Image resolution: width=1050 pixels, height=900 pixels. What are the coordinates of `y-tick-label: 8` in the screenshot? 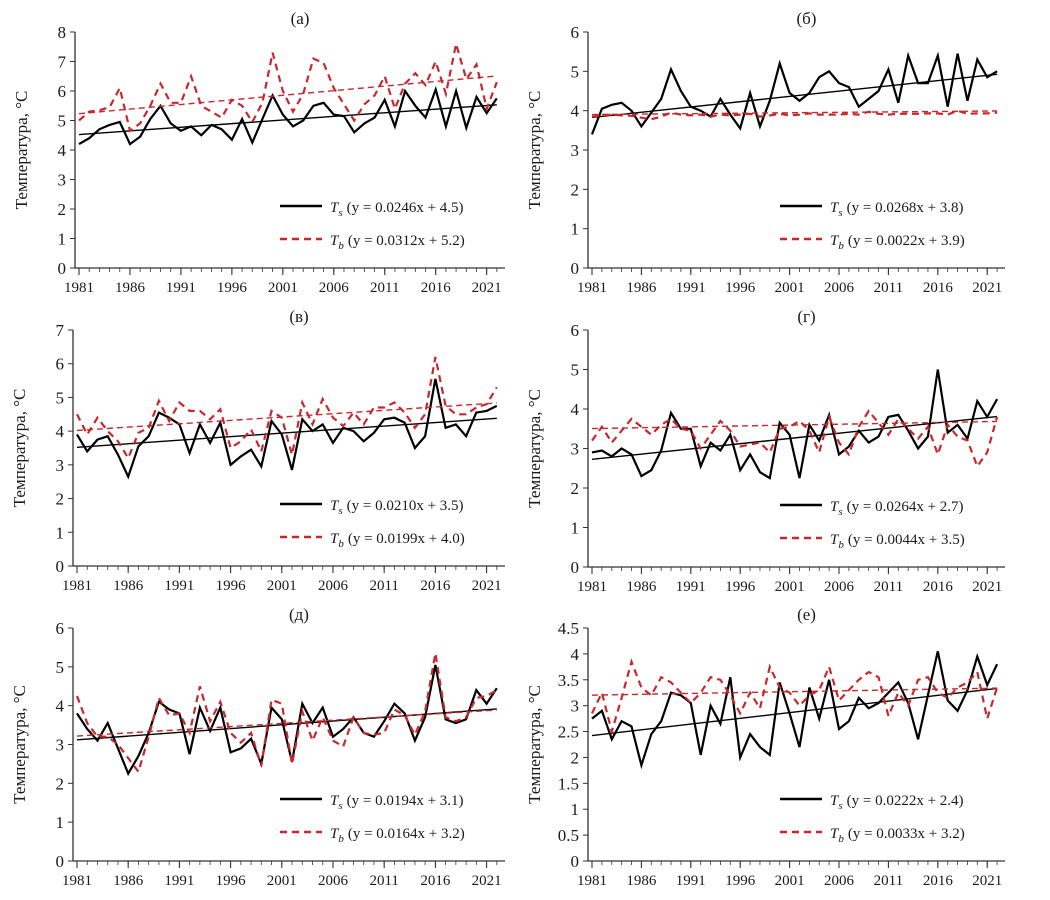 It's located at (62, 32).